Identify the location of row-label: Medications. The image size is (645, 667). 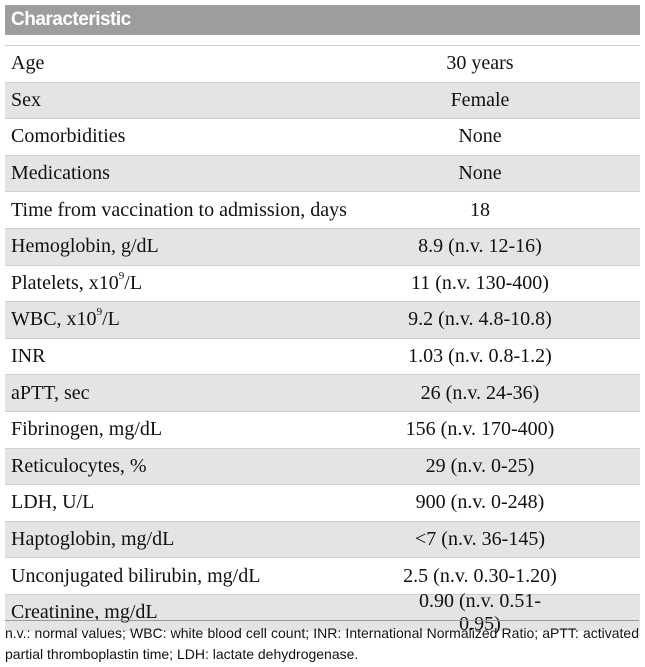
(60, 173).